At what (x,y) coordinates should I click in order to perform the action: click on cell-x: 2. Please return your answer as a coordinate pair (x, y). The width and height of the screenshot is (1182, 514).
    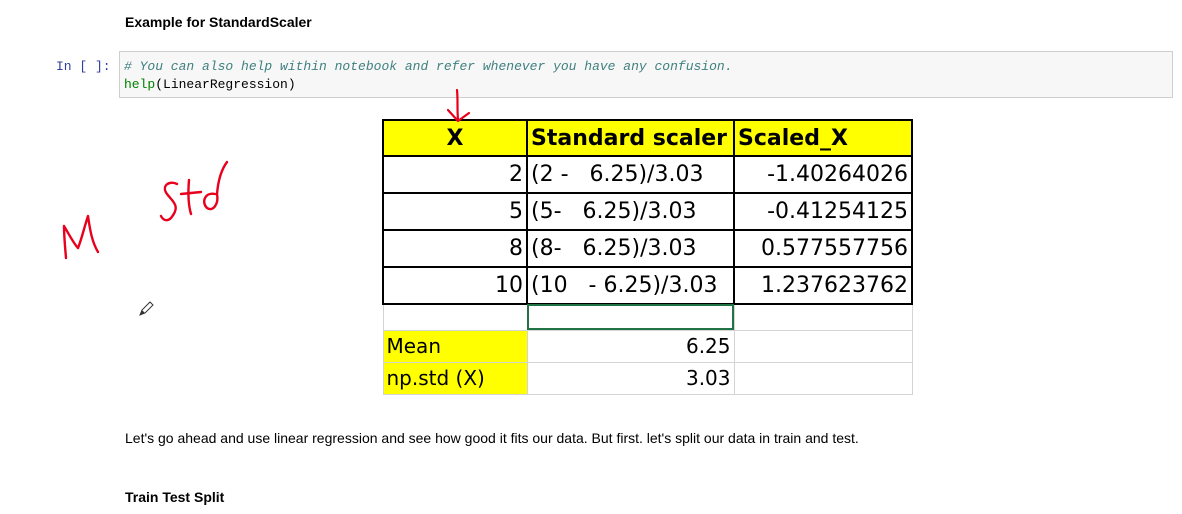
    Looking at the image, I should click on (455, 174).